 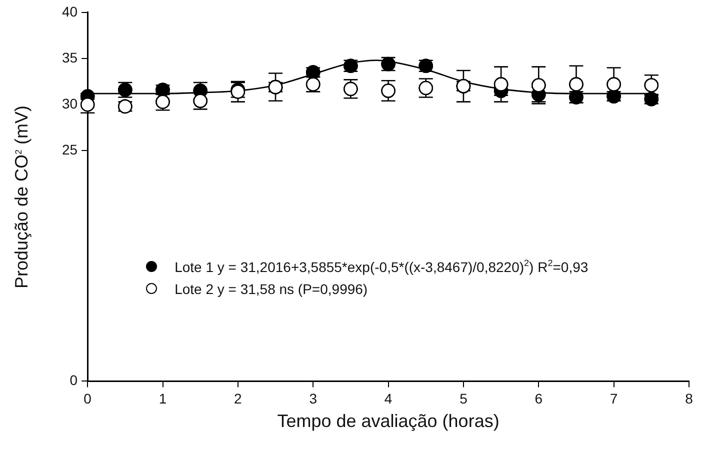 I want to click on x-tick-label: 6, so click(x=538, y=398).